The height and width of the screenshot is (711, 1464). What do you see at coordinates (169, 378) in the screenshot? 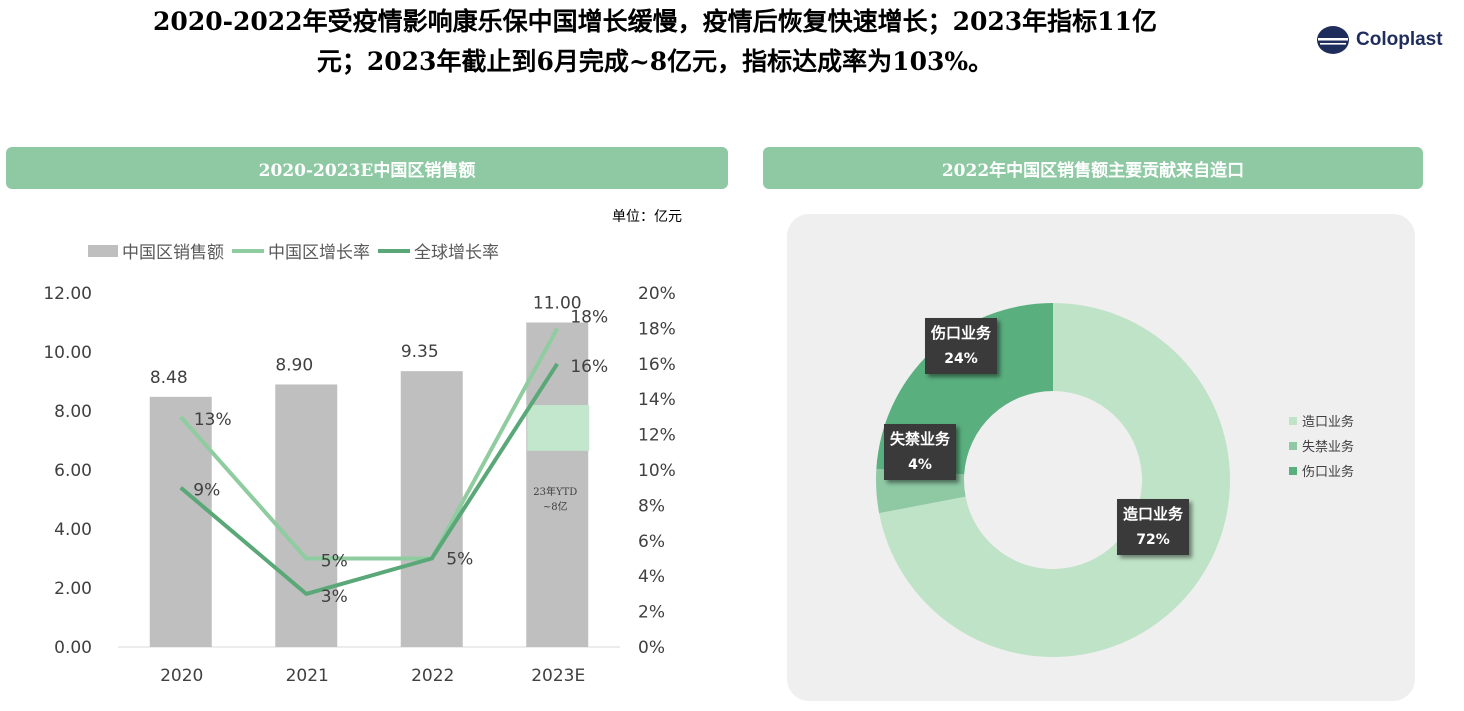
I see `sales-bar-label: 8.48` at bounding box center [169, 378].